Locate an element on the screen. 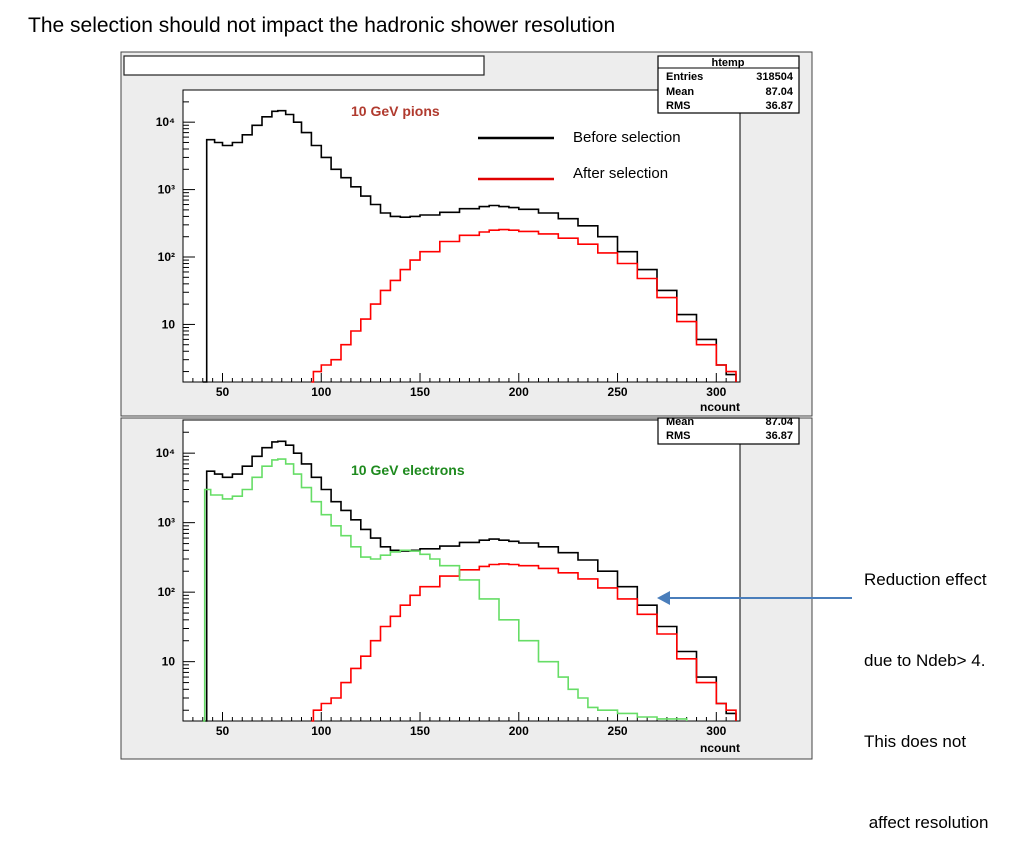  upper-x-tick-label: 150 is located at coordinates (420, 392).